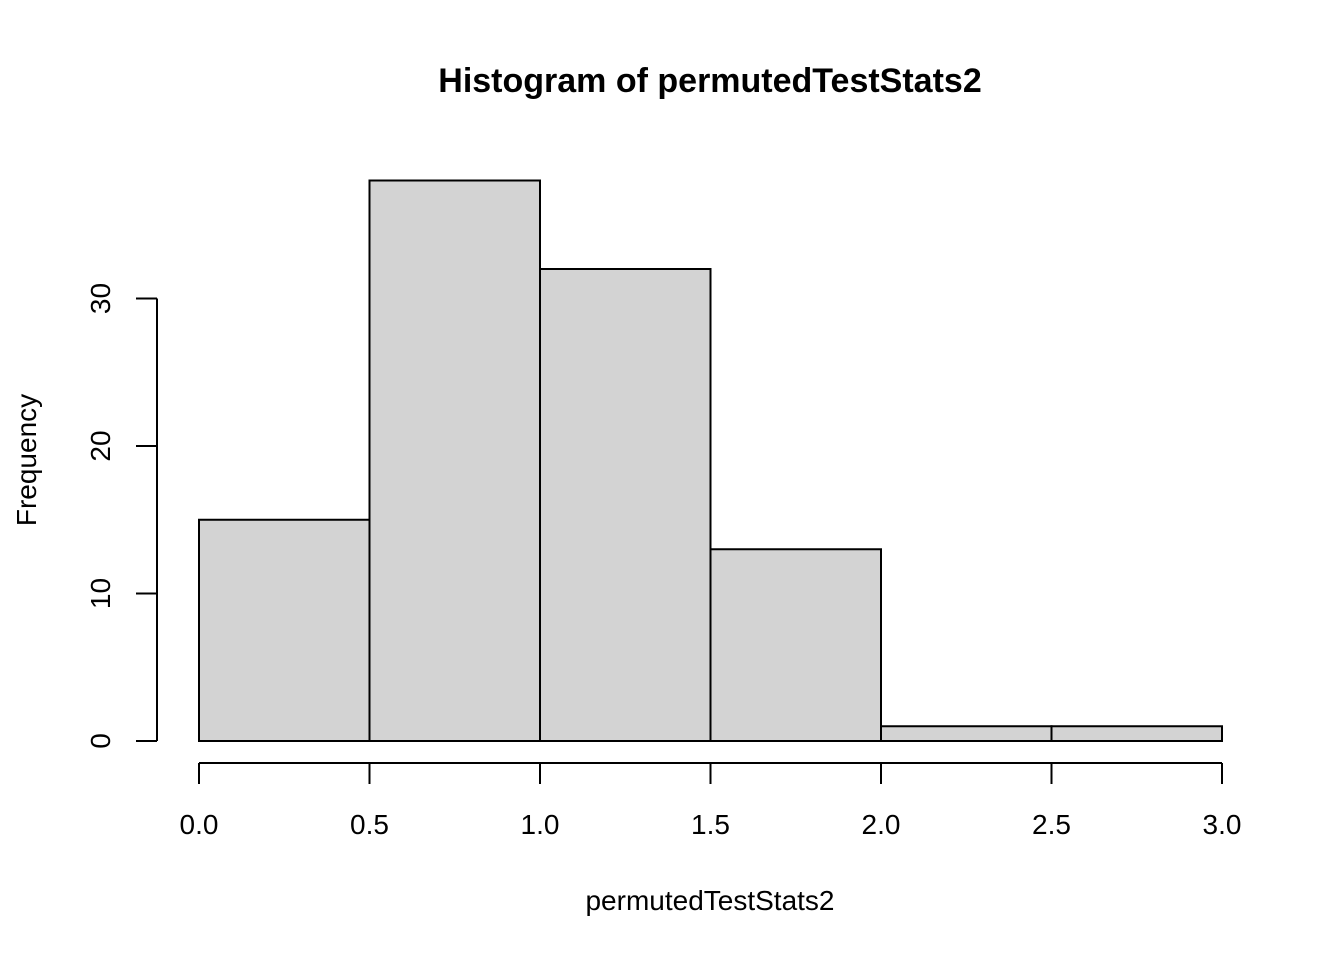 This screenshot has width=1344, height=960. What do you see at coordinates (540, 824) in the screenshot?
I see `x-tick-label: 1.0` at bounding box center [540, 824].